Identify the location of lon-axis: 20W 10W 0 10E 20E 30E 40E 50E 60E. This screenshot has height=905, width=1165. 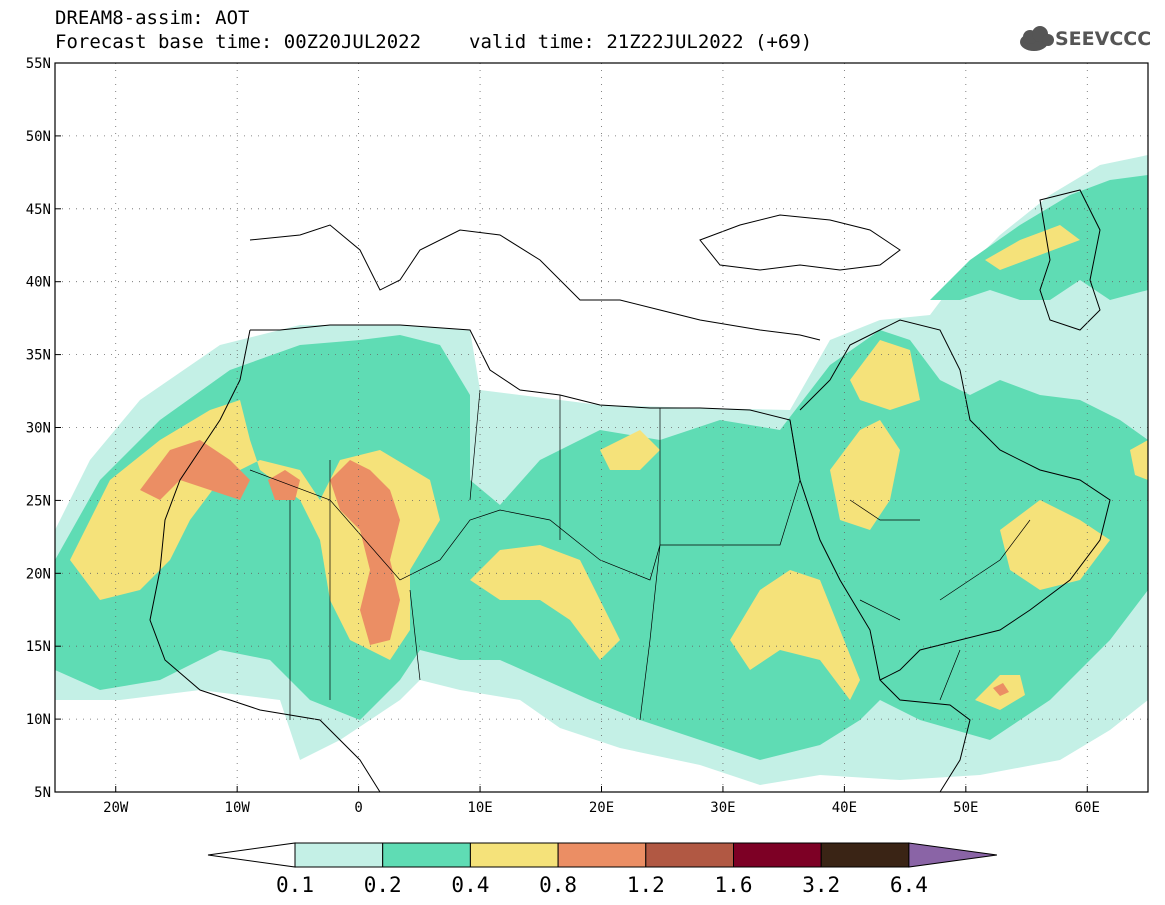
(601, 801).